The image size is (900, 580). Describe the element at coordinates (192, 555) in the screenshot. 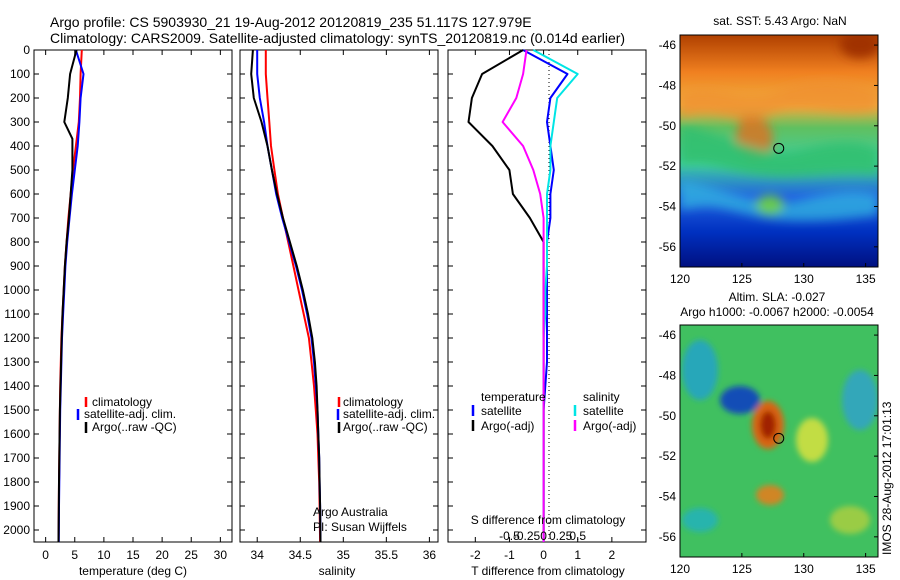

I see `x-tick-label: 25` at that location.